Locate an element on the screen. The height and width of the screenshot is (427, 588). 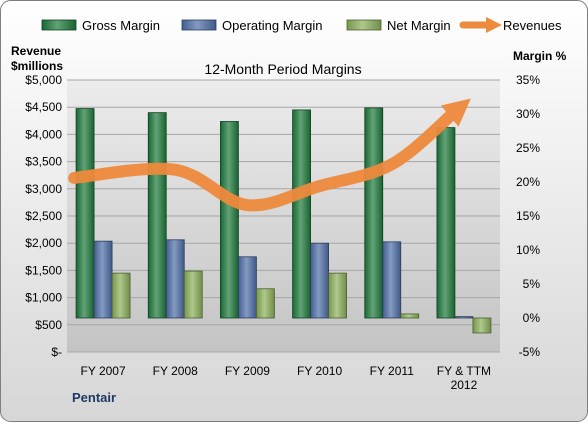
left-tick-label: $3,000 is located at coordinates (43, 189).